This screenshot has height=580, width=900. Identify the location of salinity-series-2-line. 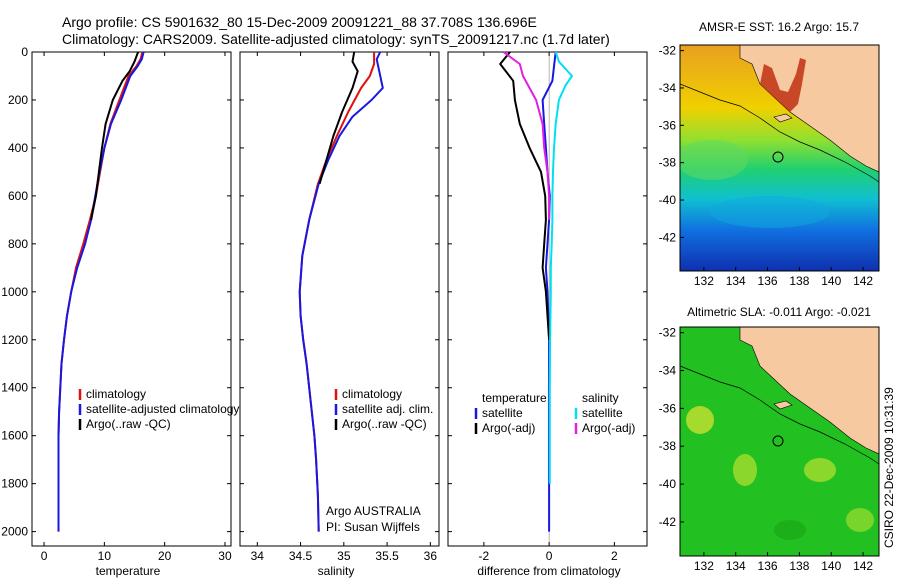
(338, 118).